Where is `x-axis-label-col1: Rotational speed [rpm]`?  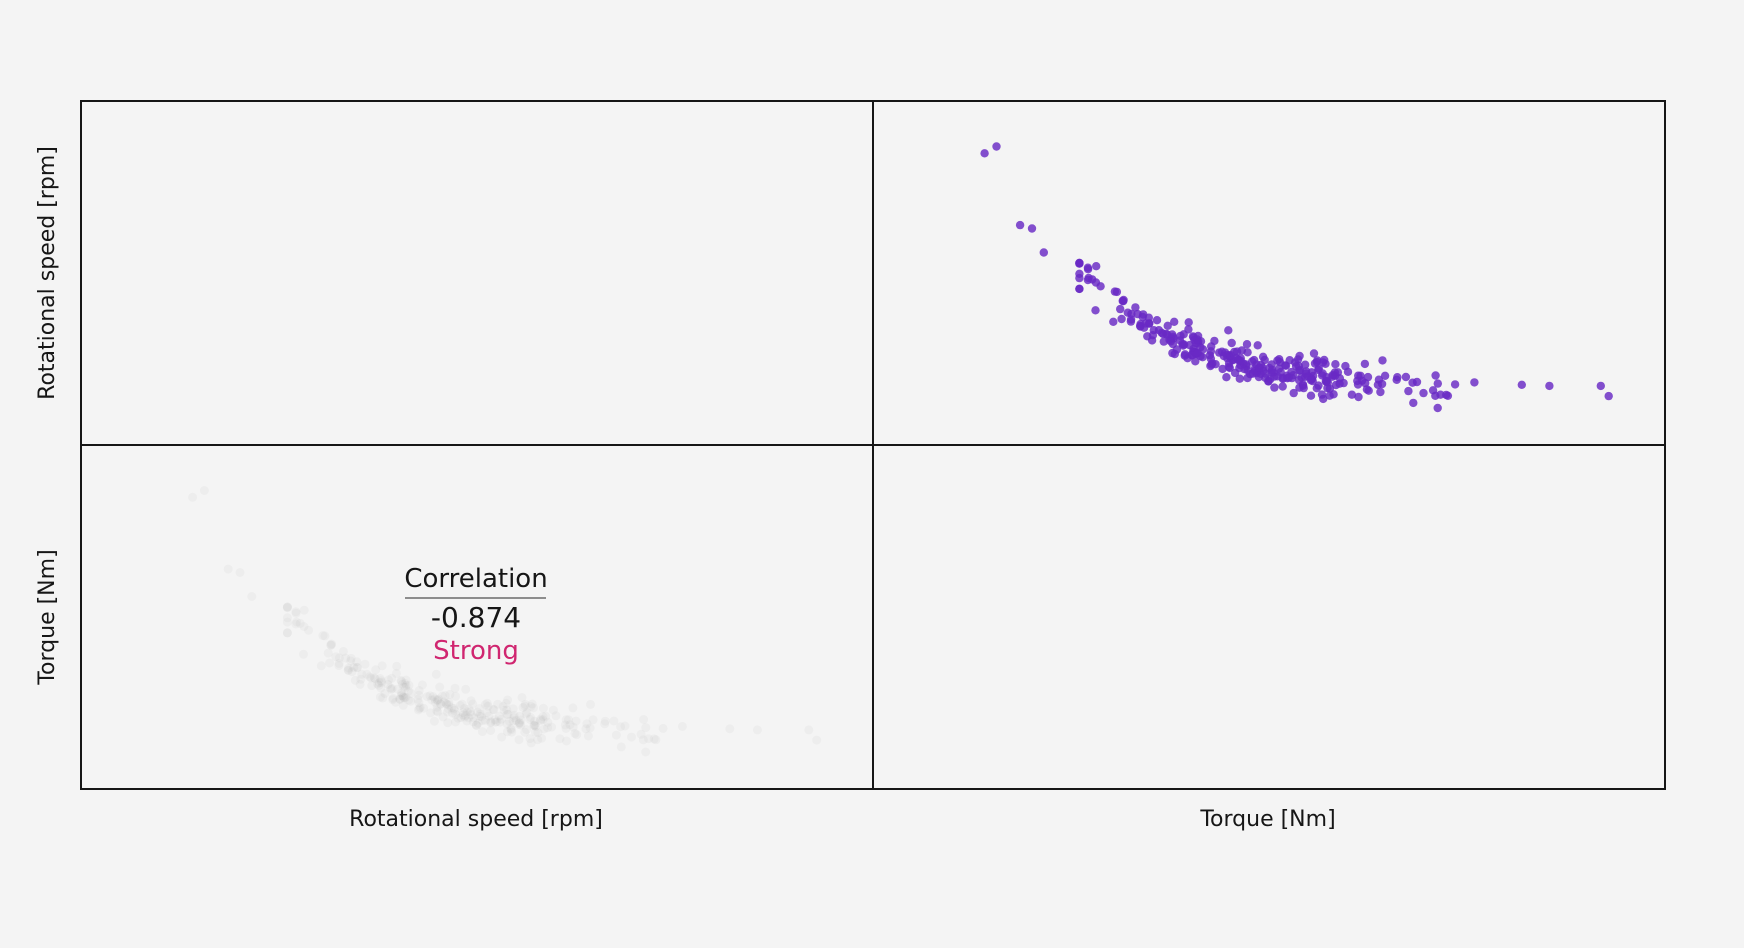 x-axis-label-col1: Rotational speed [rpm] is located at coordinates (476, 819).